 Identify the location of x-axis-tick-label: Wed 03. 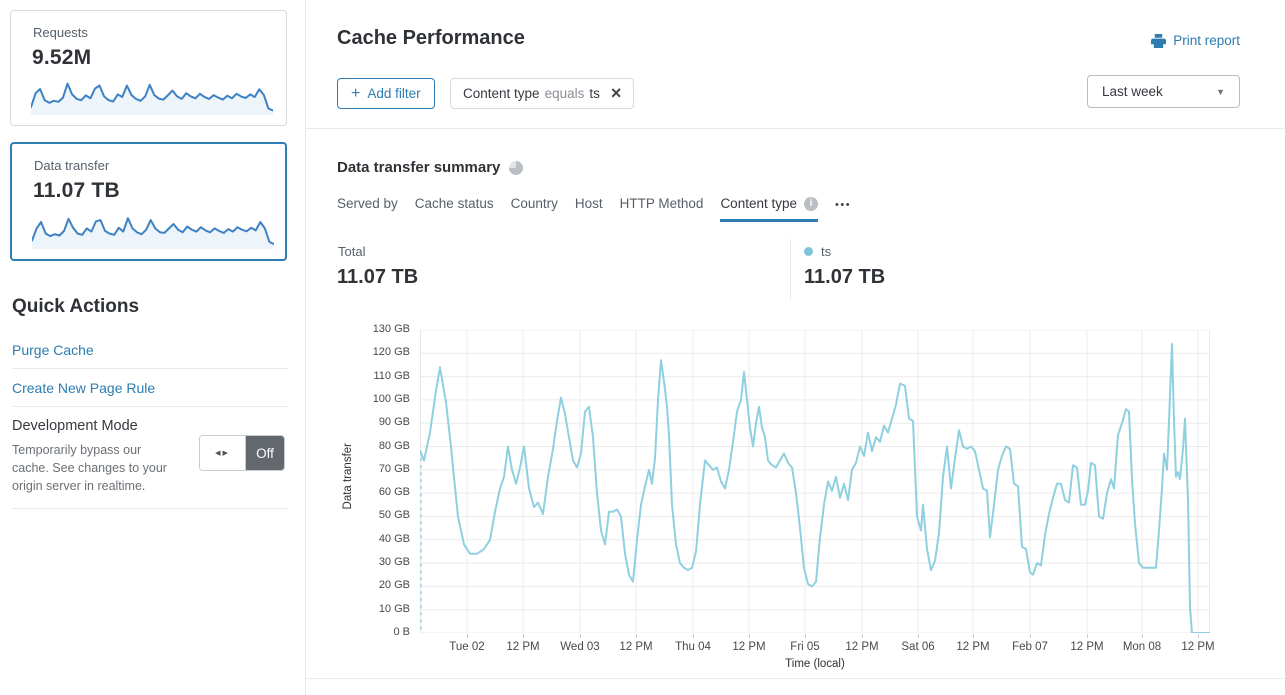
(580, 647).